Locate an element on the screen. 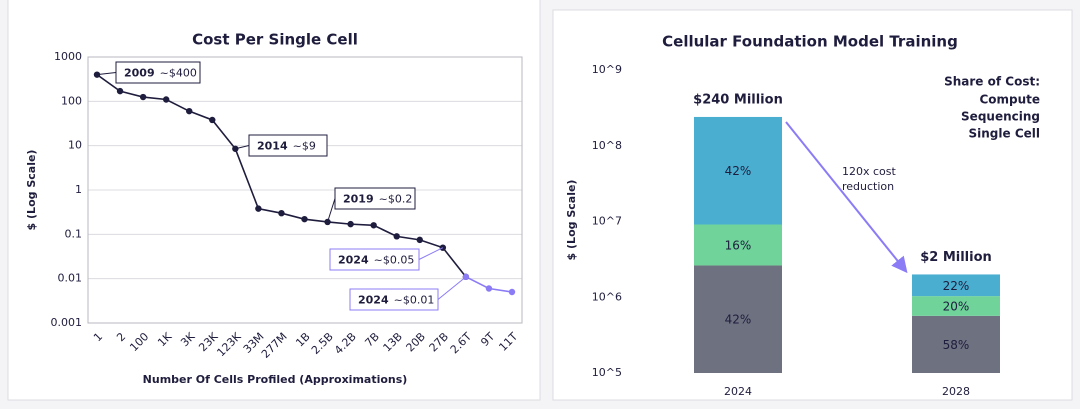 This screenshot has width=1080, height=409. annotation: 2014 ~$9 is located at coordinates (286, 146).